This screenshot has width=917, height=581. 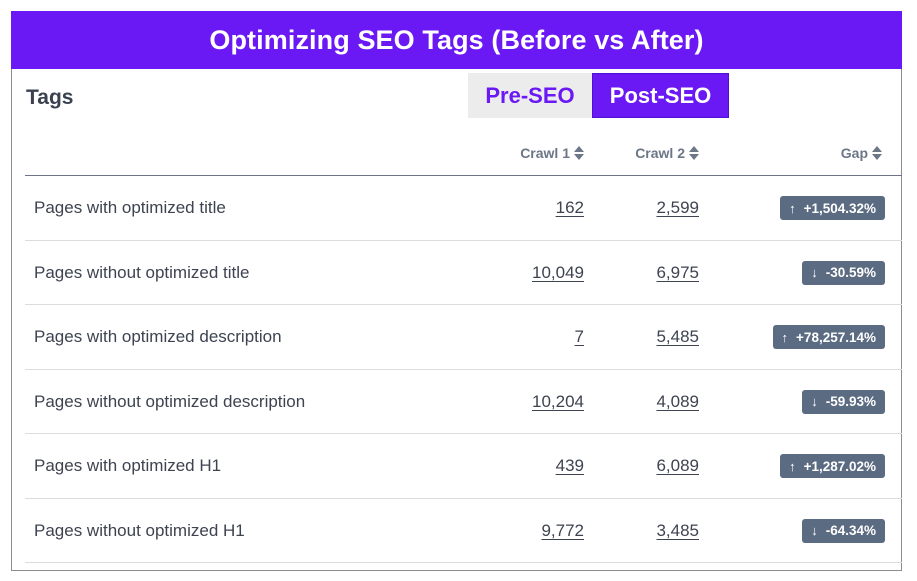 I want to click on gap-badge: ↓ -30.59%, so click(x=843, y=272).